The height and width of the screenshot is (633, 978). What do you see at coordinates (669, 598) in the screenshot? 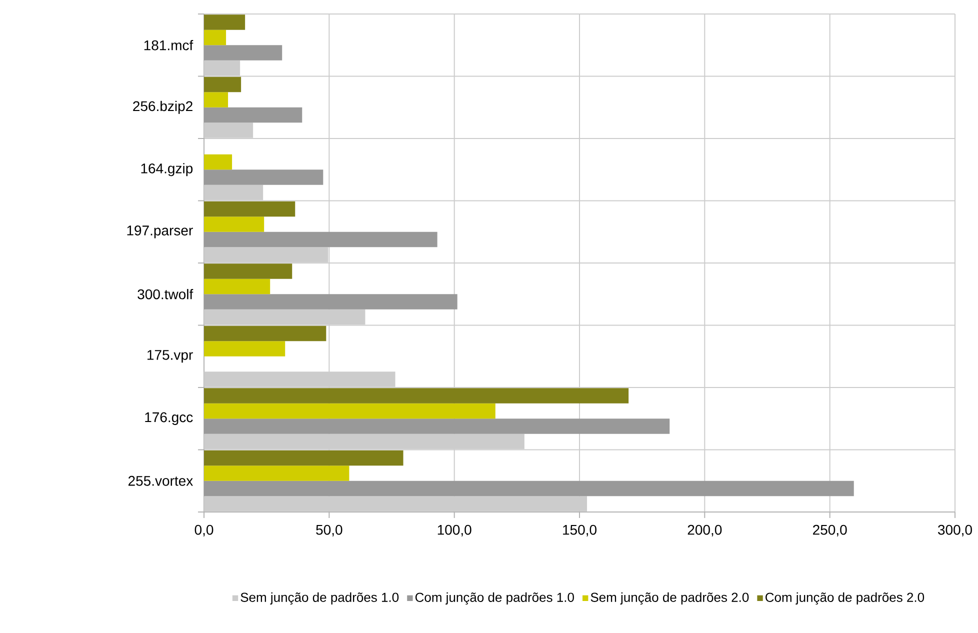
I see `legend-label: Sem junção de padrões 2.0` at bounding box center [669, 598].